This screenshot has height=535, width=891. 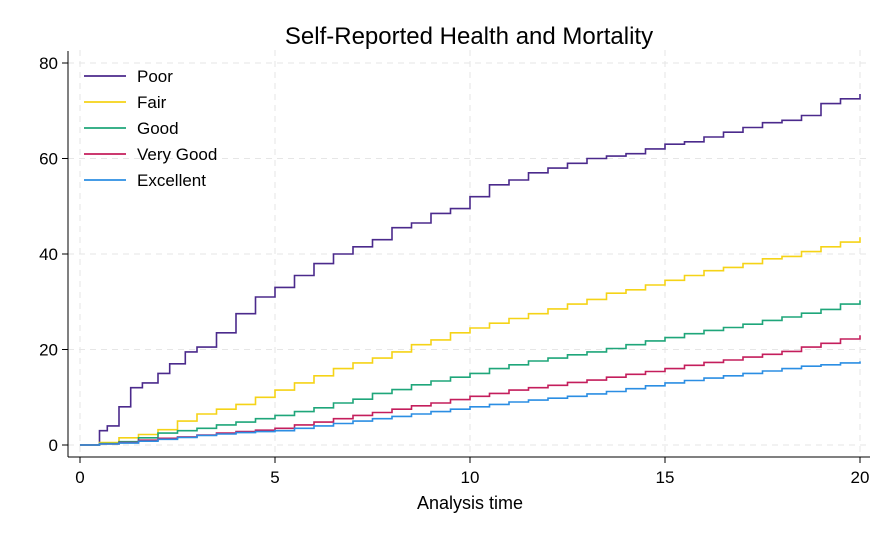 I want to click on legend-label: Poor, so click(x=155, y=76).